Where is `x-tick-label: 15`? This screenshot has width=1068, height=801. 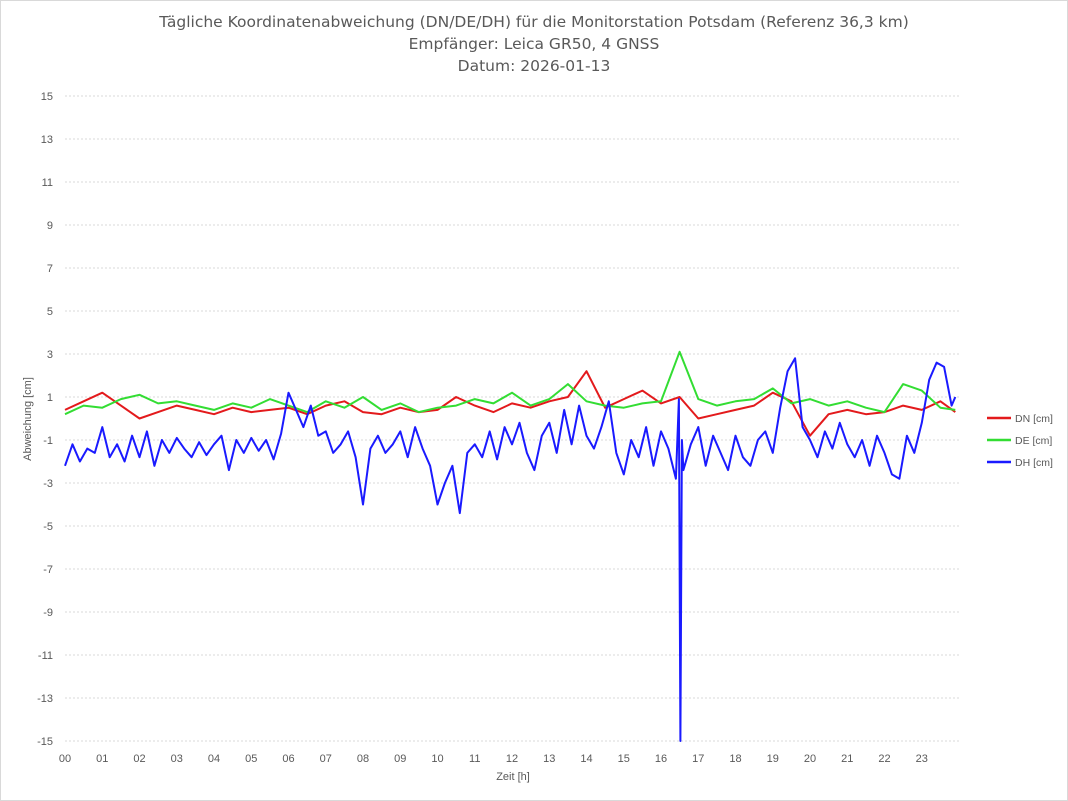
x-tick-label: 15 is located at coordinates (624, 759).